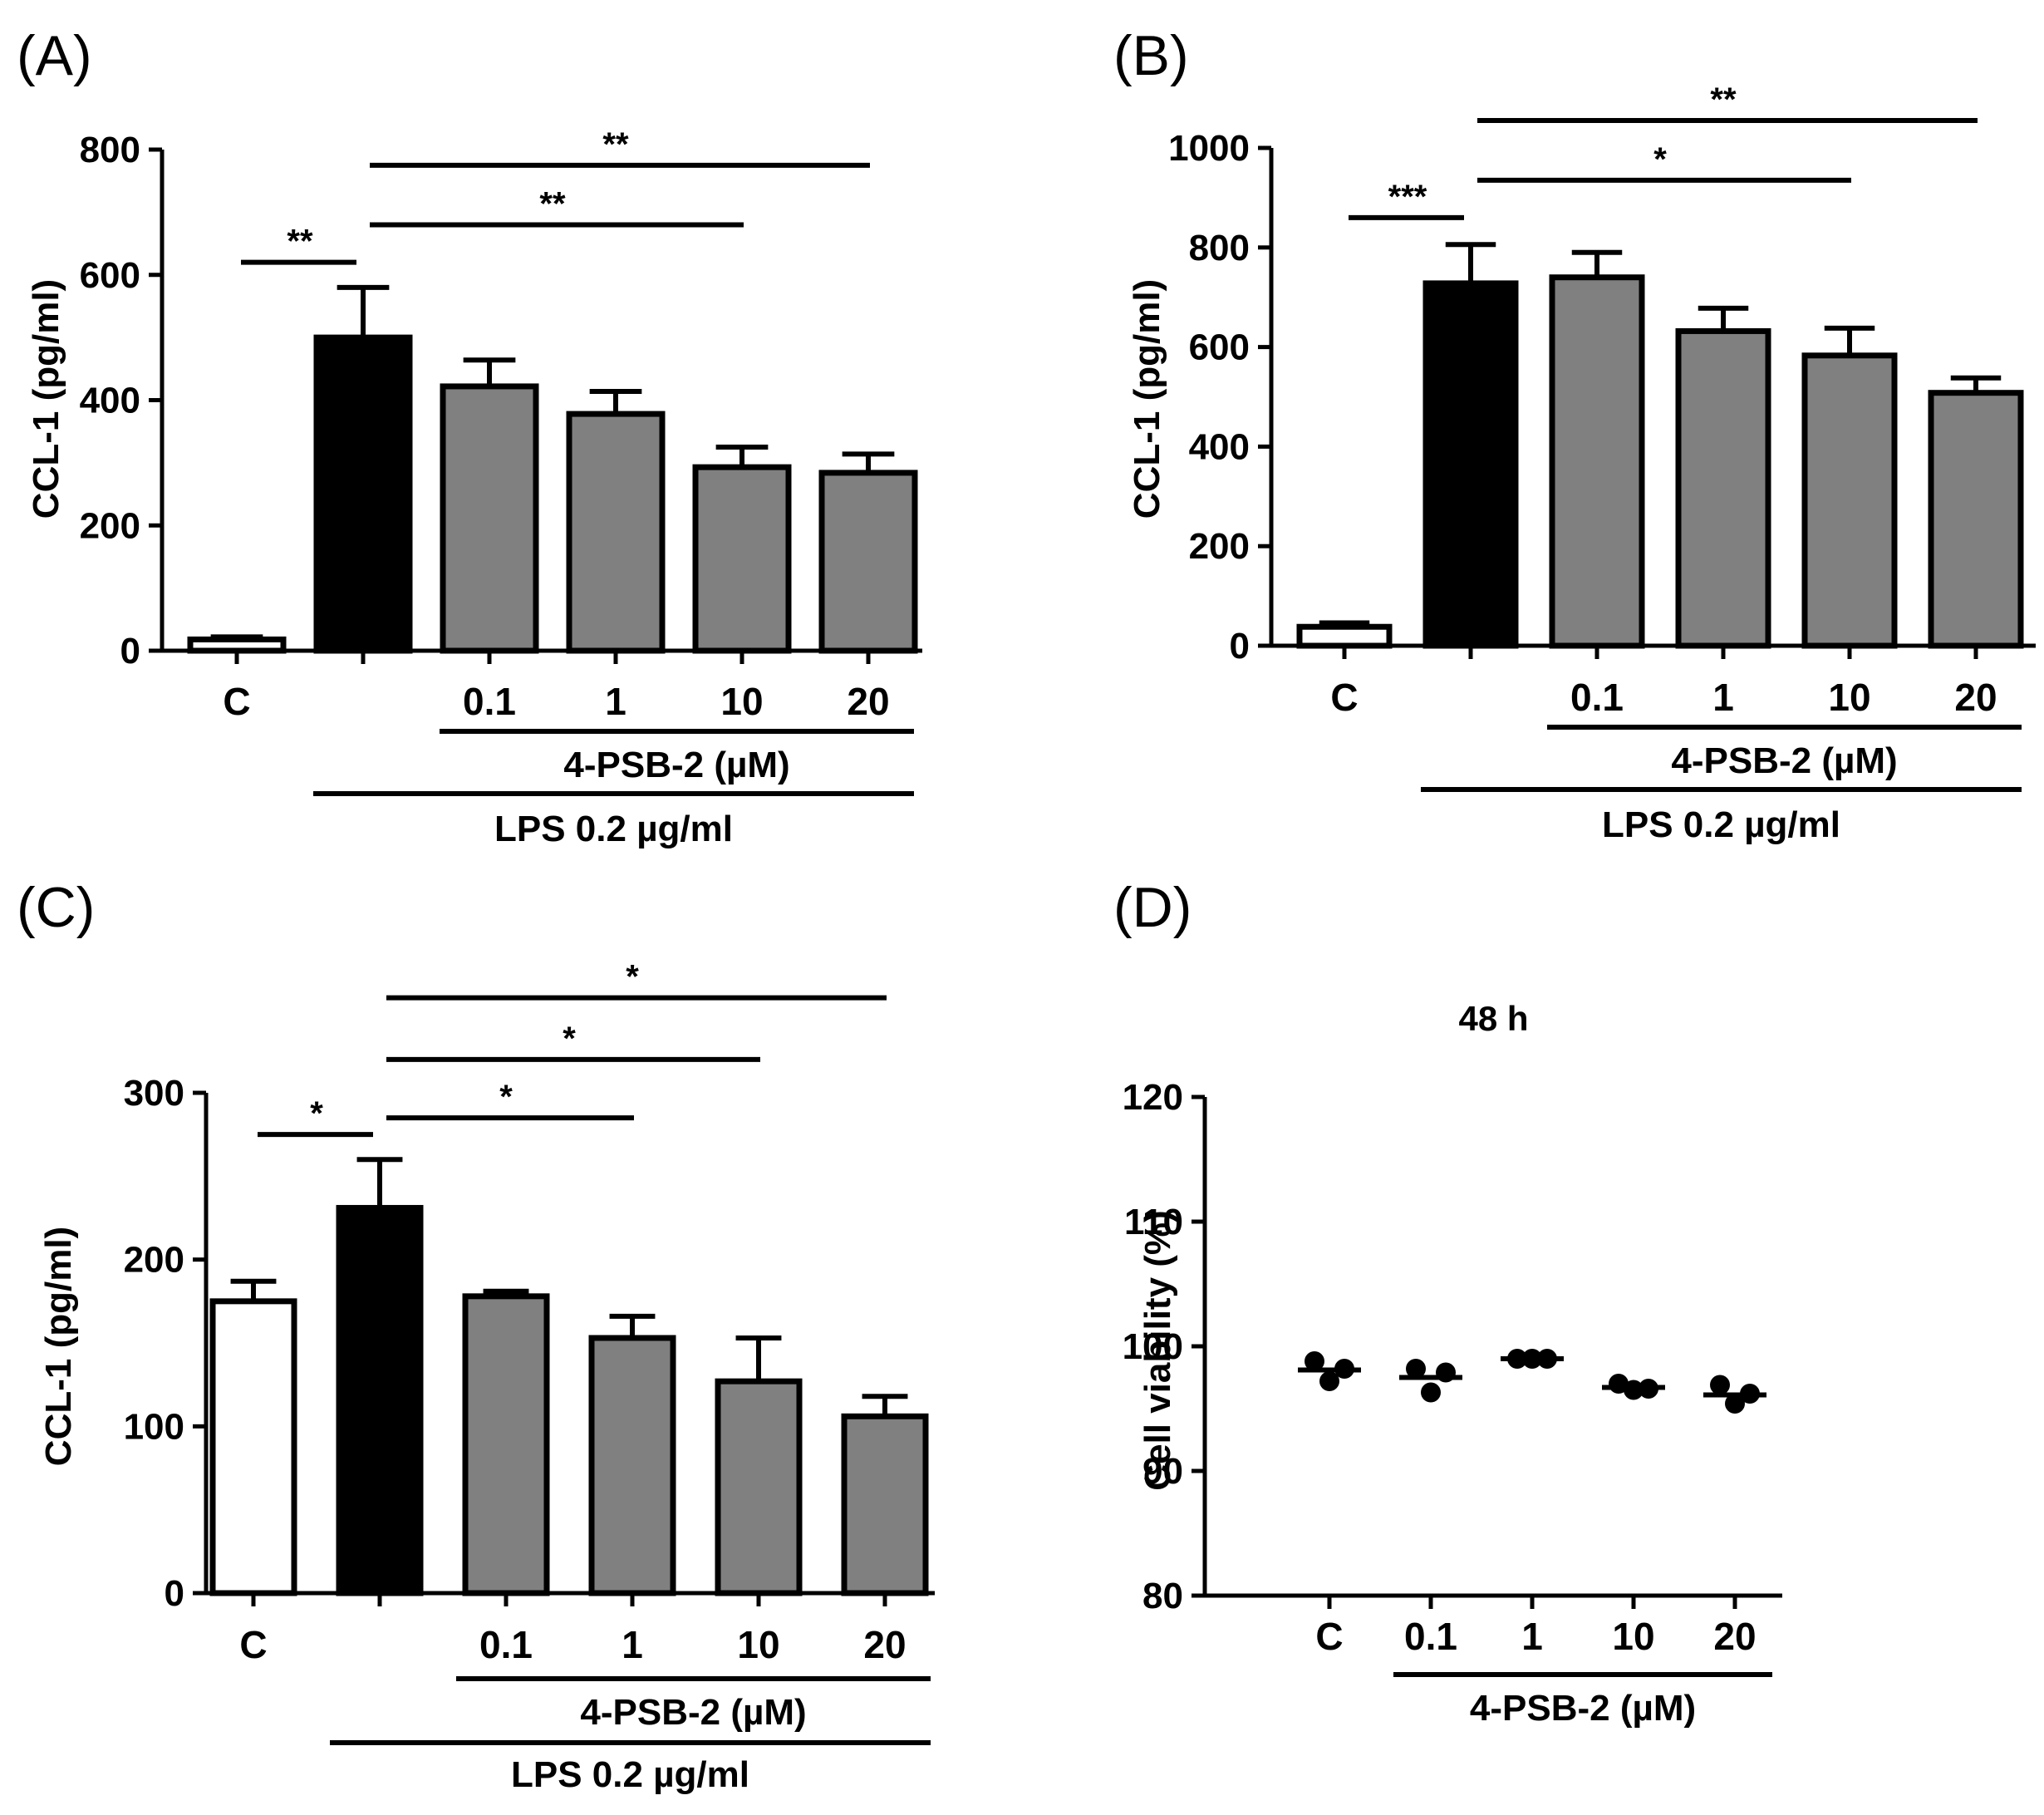  I want to click on panel-label: (C), so click(56, 907).